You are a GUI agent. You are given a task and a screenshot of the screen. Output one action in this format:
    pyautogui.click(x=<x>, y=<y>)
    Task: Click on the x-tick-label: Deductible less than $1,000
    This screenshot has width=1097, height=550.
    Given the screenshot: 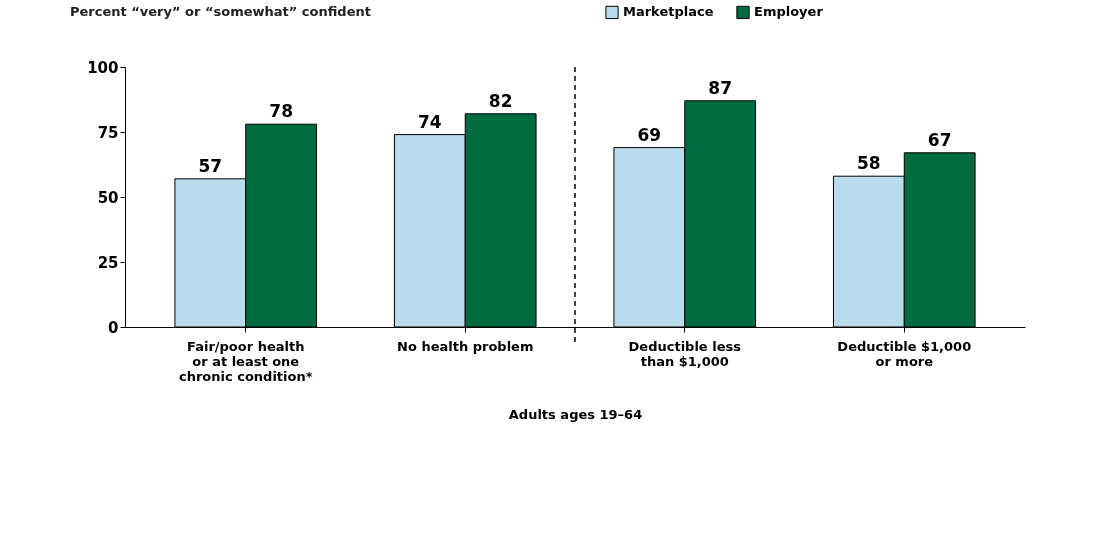 What is the action you would take?
    pyautogui.click(x=685, y=353)
    